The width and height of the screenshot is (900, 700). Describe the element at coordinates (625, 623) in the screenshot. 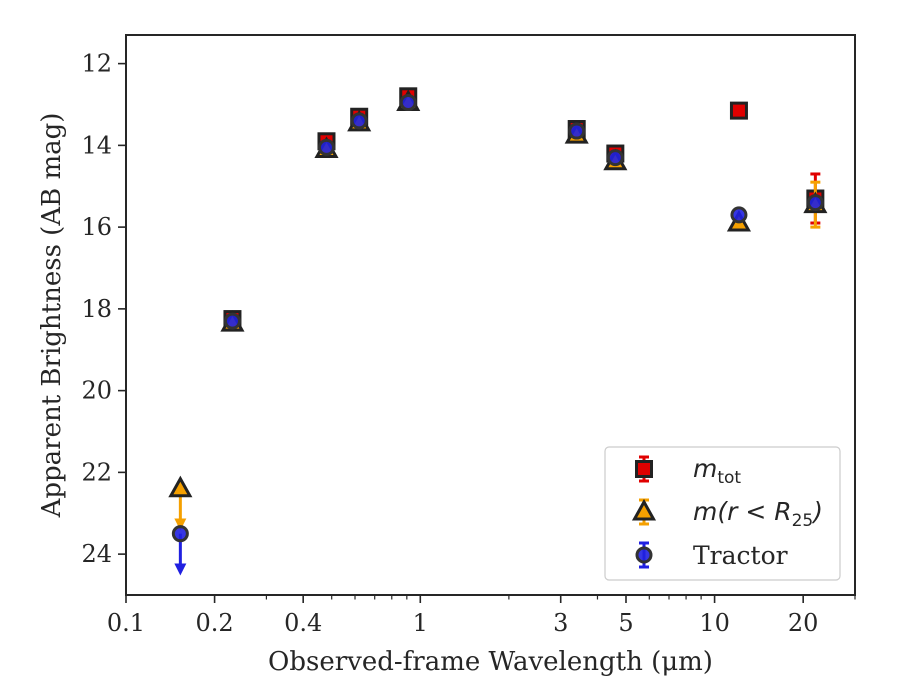

I see `x-tick-label: 5` at that location.